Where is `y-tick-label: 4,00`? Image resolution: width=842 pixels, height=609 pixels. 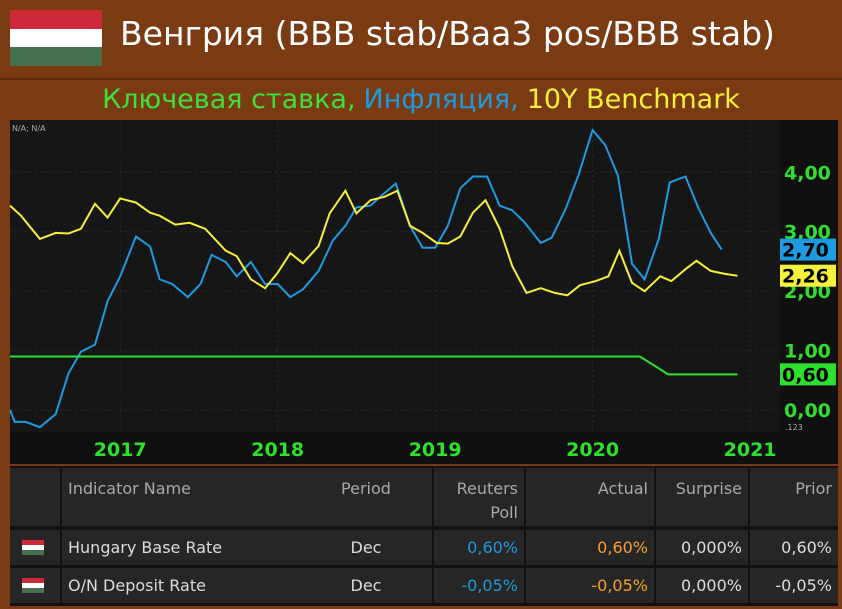
y-tick-label: 4,00 is located at coordinates (807, 173).